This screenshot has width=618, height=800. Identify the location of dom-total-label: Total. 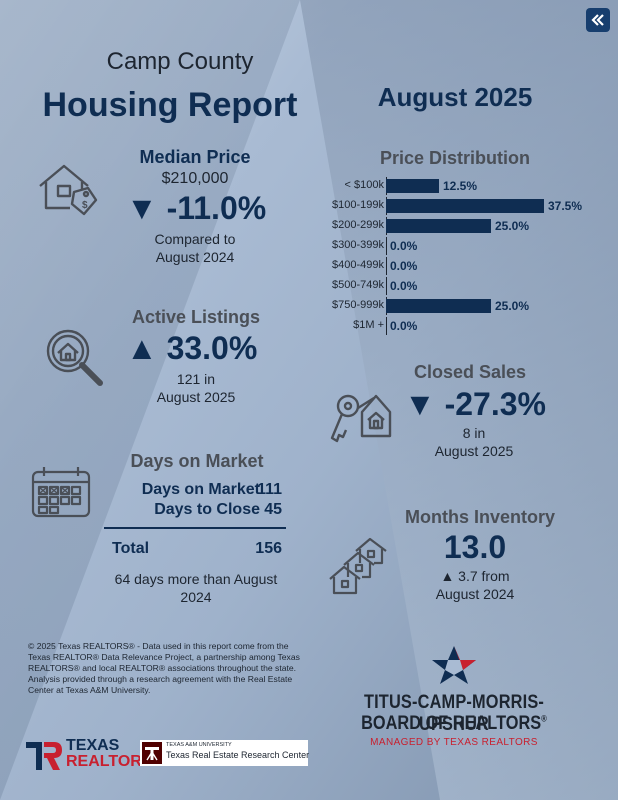
(131, 548).